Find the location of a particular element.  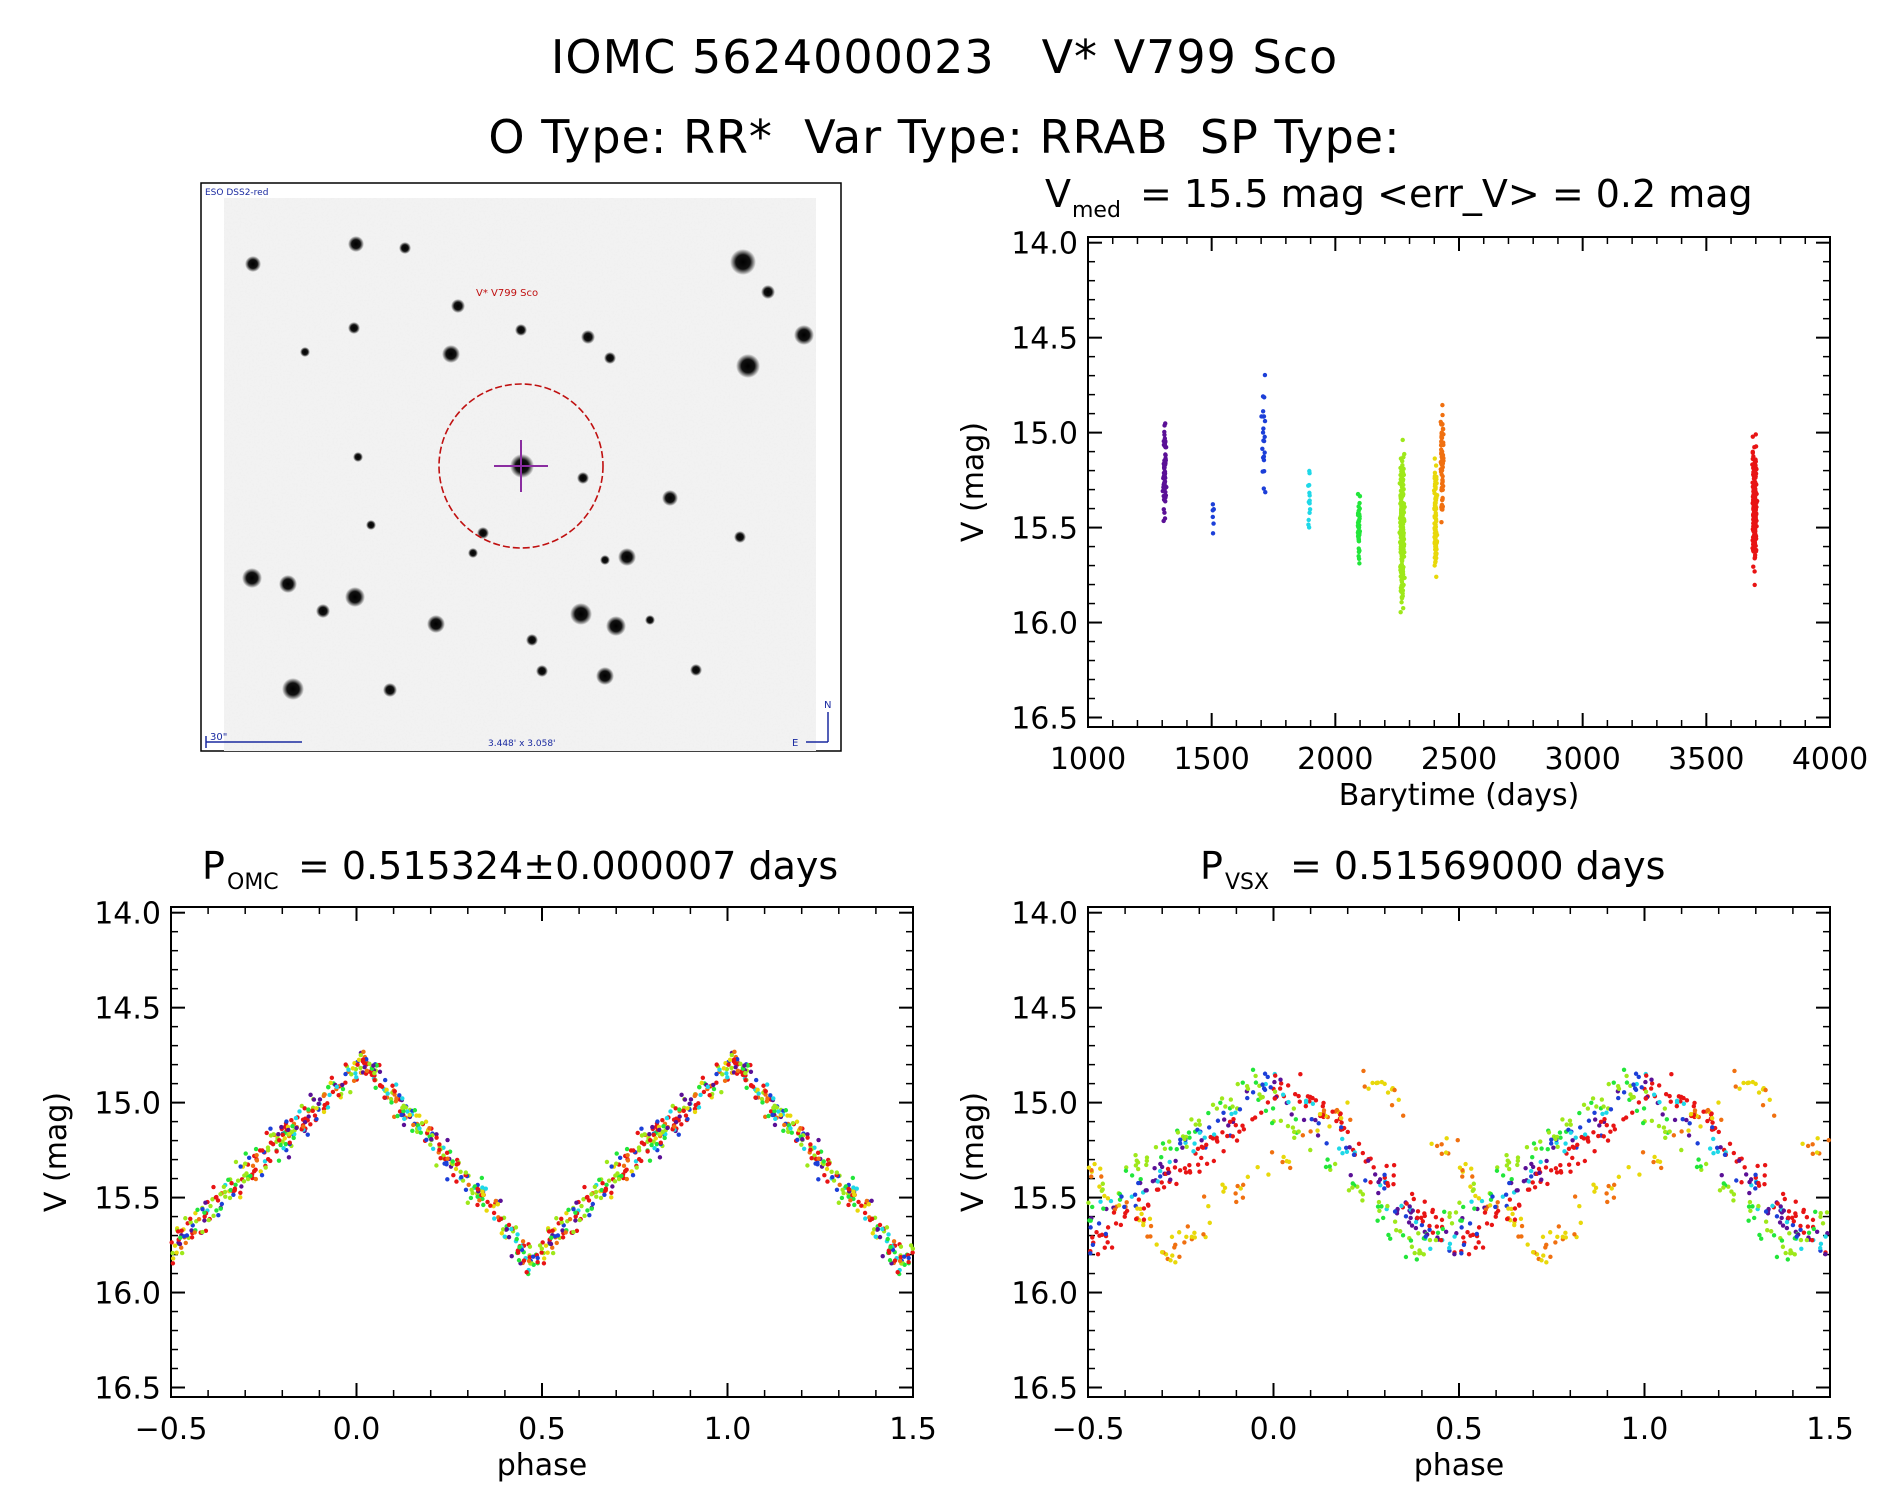

x-tick-label: 0.5 is located at coordinates (1459, 1429).